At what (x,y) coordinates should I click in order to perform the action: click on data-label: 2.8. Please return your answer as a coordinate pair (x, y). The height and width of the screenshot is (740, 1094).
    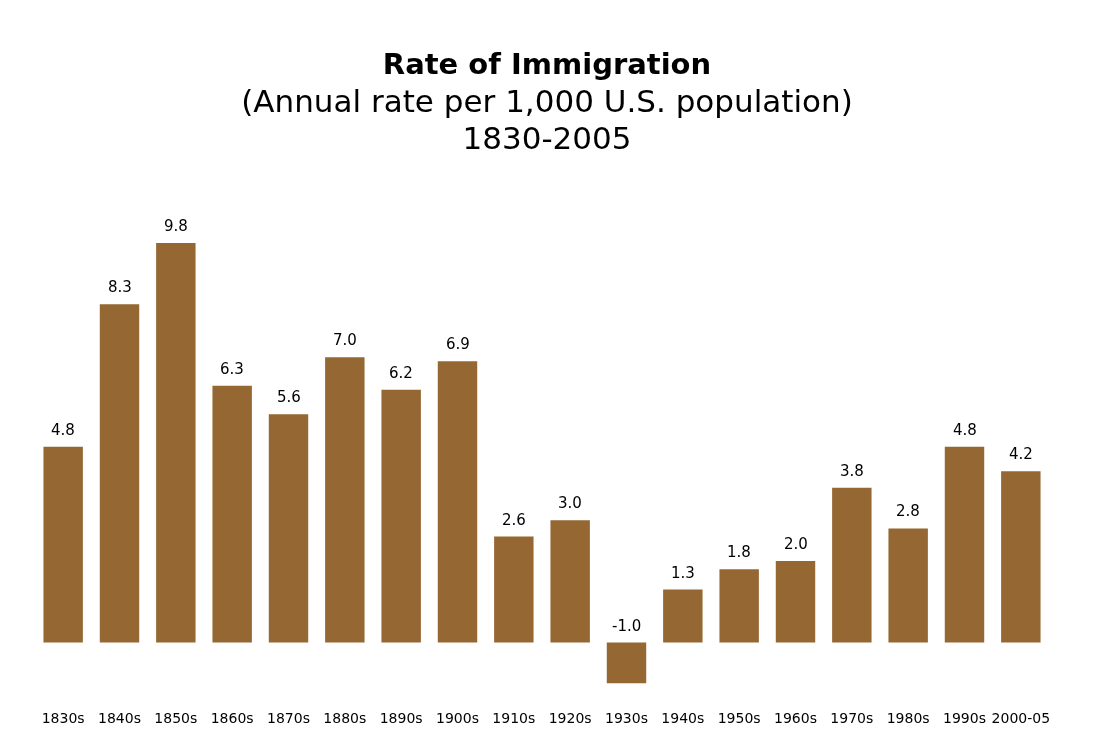
    Looking at the image, I should click on (908, 511).